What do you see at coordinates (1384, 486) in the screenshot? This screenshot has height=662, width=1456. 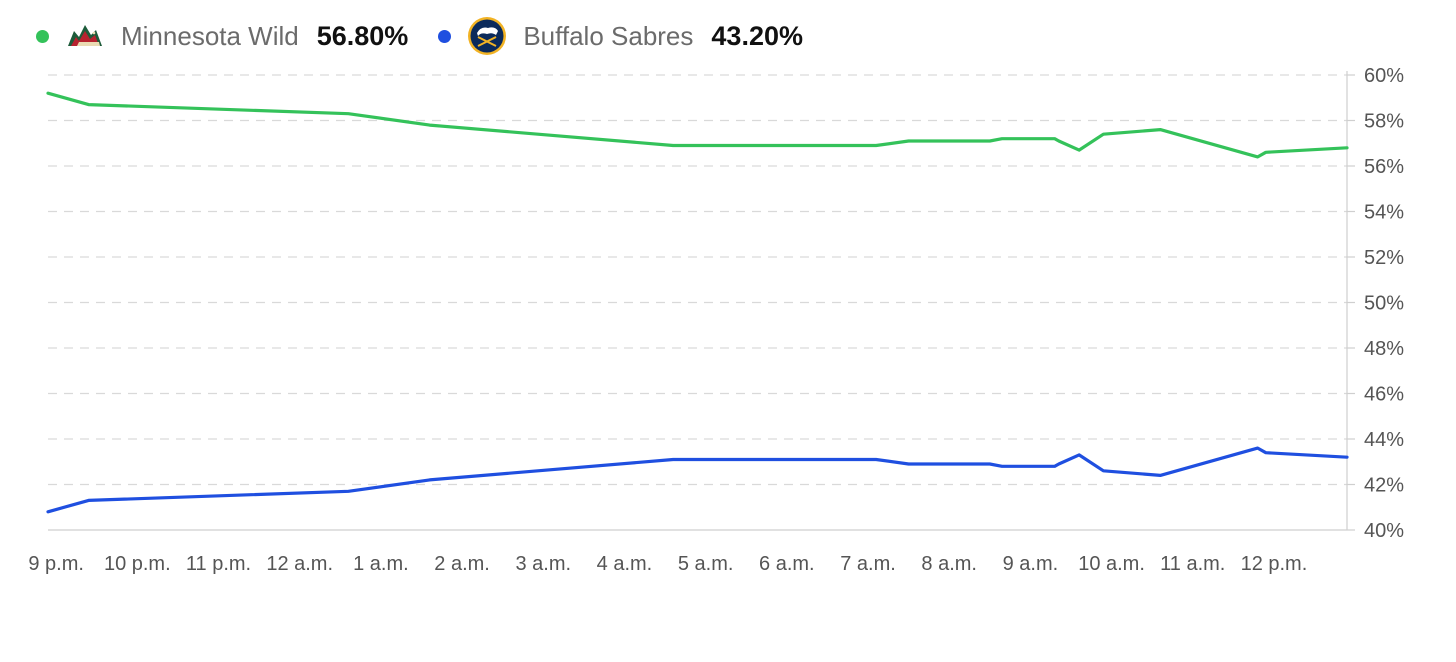 I see `y-tick-label: 42%` at bounding box center [1384, 486].